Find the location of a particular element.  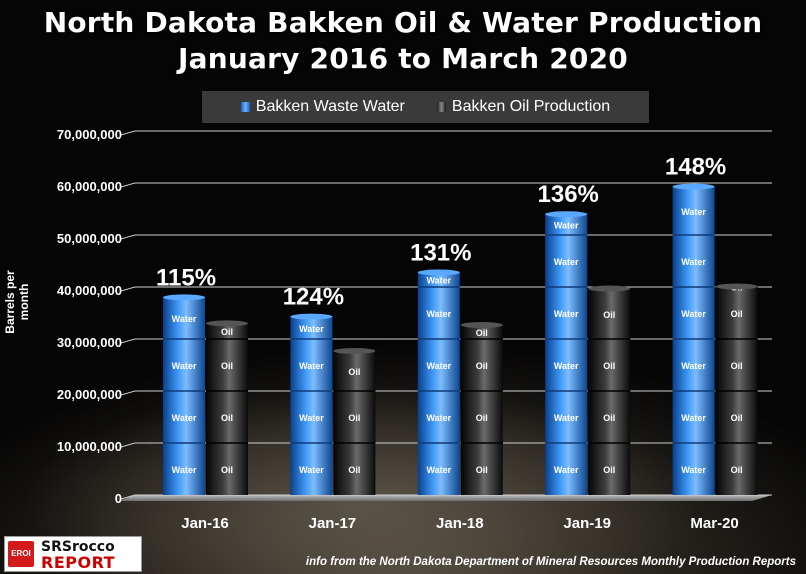

y-tick-label: 40,000,000 is located at coordinates (89, 290).